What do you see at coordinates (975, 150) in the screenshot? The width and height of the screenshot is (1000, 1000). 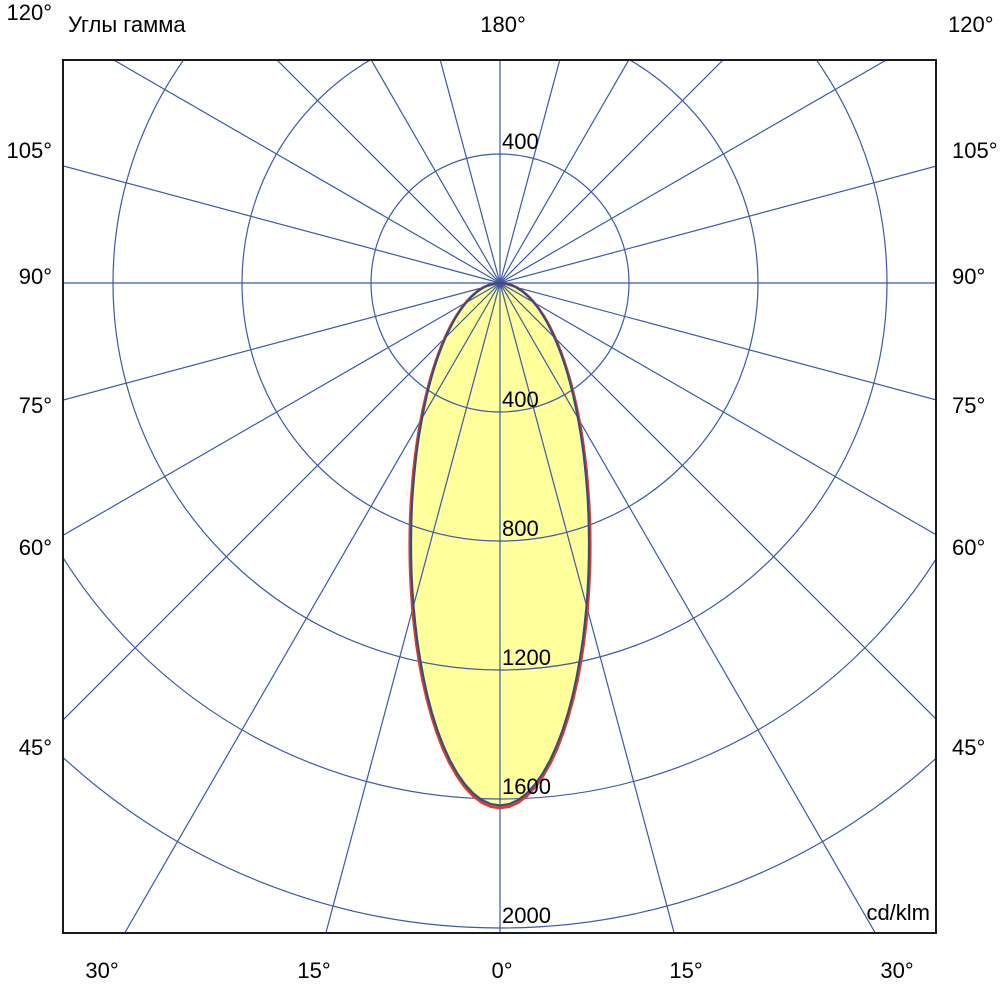 I see `gamma-angle-label-right: 105°` at bounding box center [975, 150].